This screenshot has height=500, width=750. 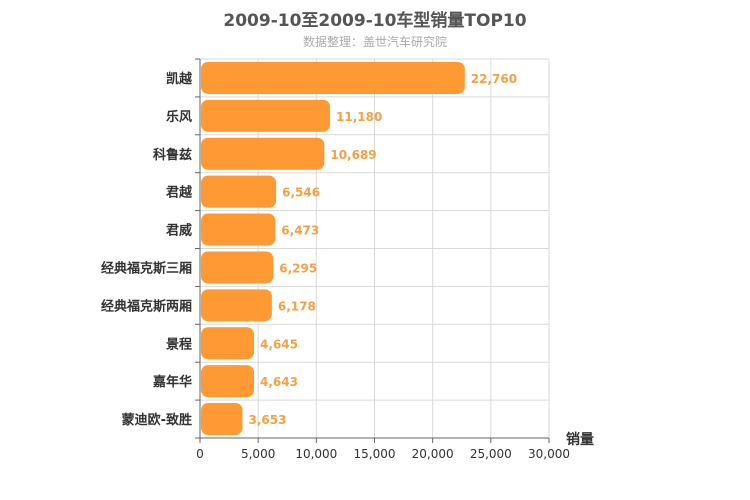 I want to click on x-tick-label: 30,000, so click(x=549, y=454).